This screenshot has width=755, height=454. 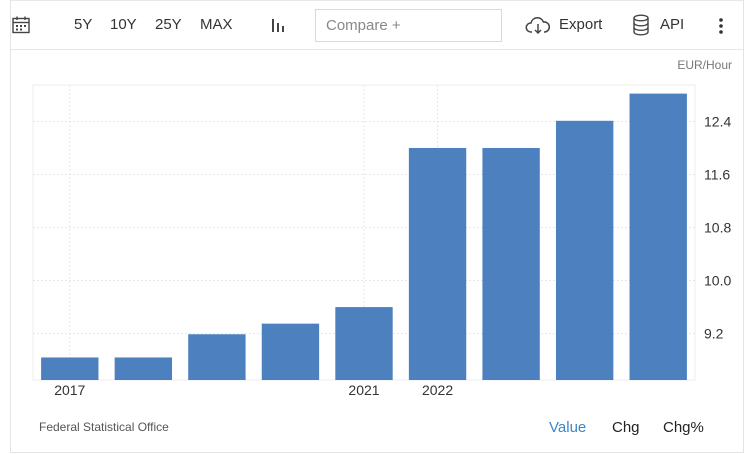 What do you see at coordinates (21, 25) in the screenshot?
I see `calendar-icon` at bounding box center [21, 25].